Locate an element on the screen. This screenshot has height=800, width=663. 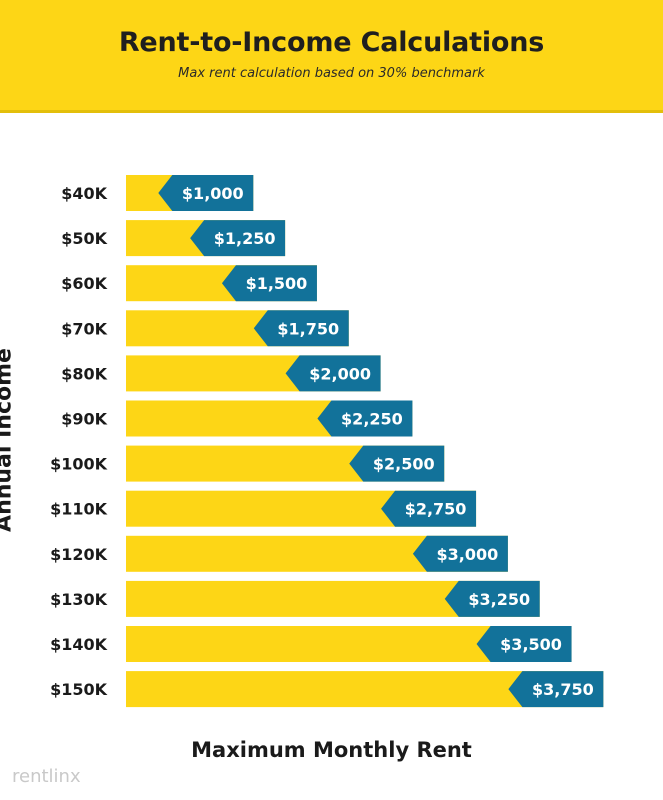
rent-value-label: $3,250 is located at coordinates (499, 599).